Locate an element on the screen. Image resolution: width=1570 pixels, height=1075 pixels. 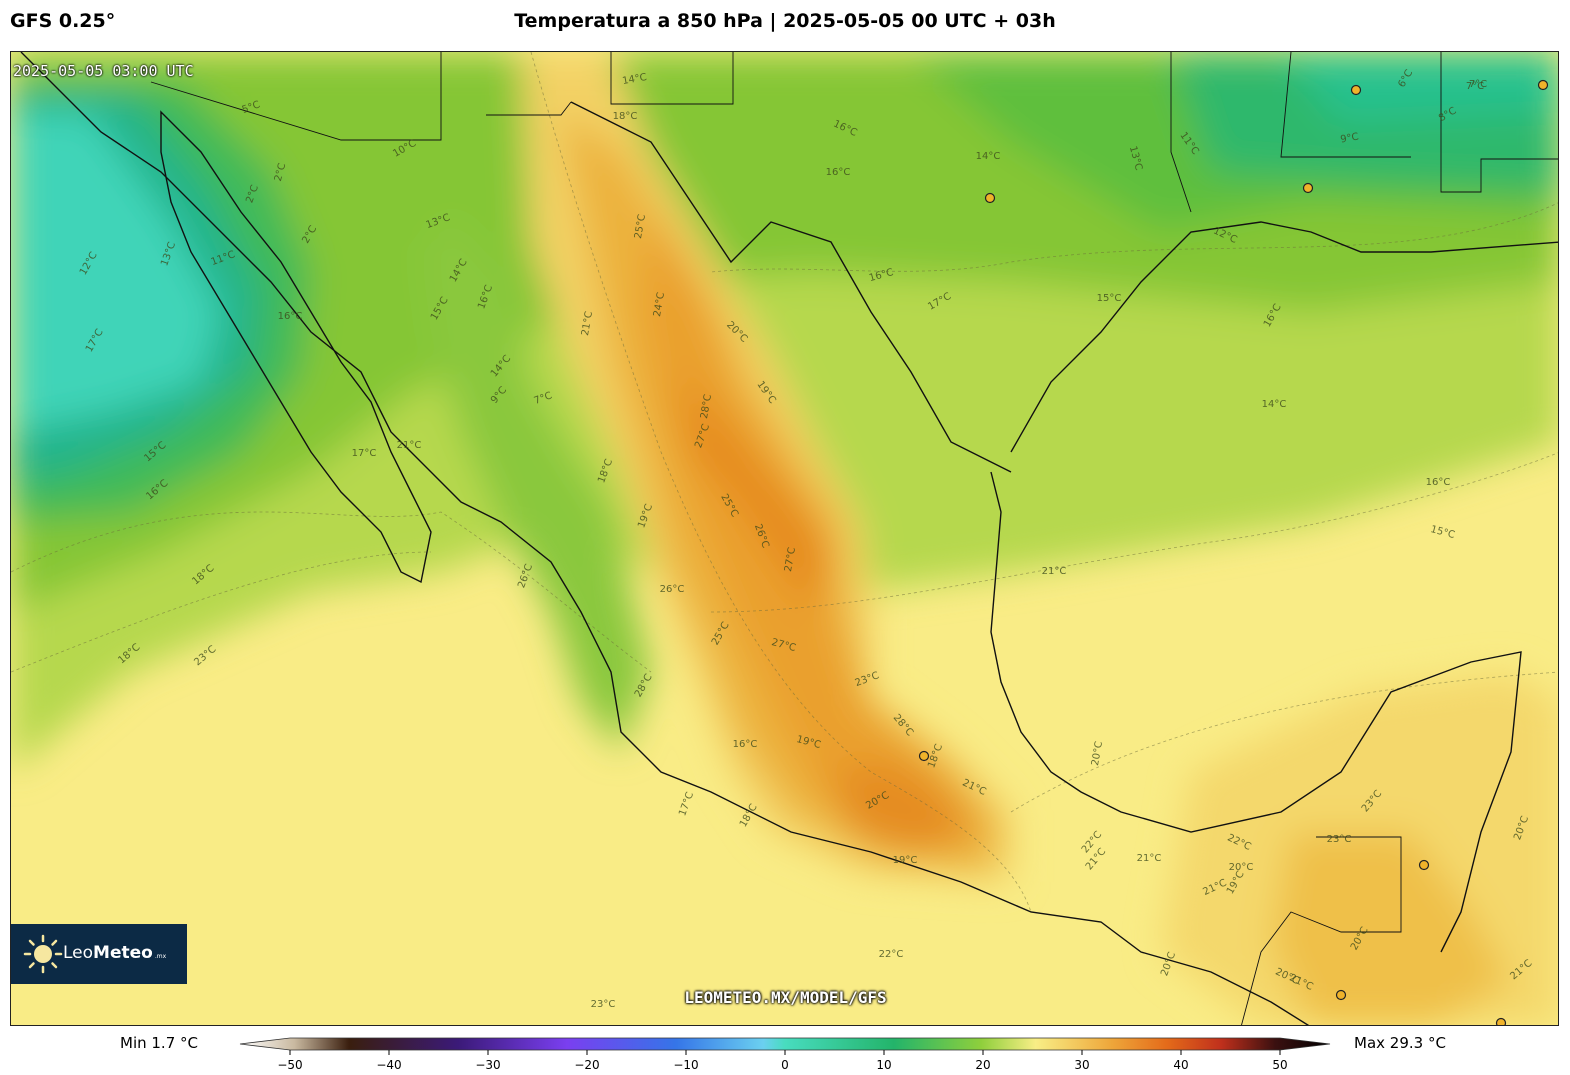
valid-time: 2025-05-05 03:00 UTC is located at coordinates (103, 71).